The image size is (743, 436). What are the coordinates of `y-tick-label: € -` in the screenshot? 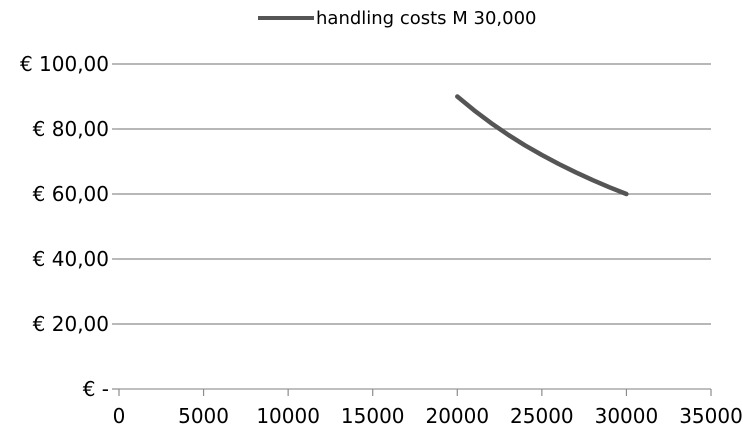 It's located at (96, 389).